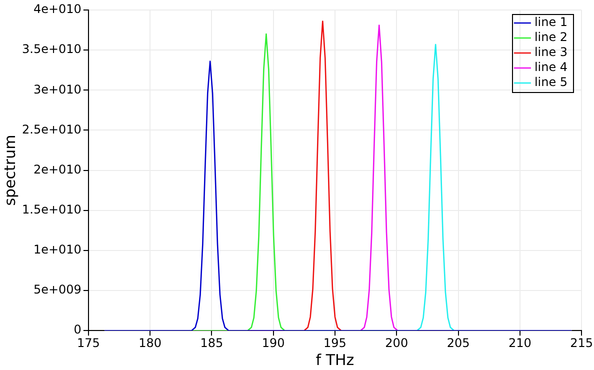 The width and height of the screenshot is (594, 370). I want to click on y-axis-title: spectrum, so click(9, 170).